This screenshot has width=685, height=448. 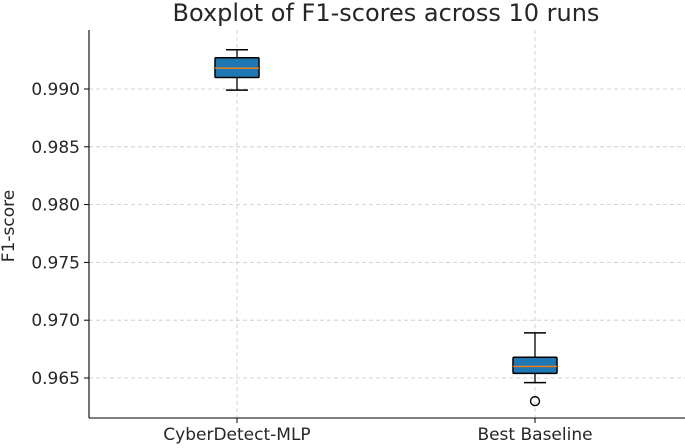 I want to click on chart-title: Boxplot of F1-scores across 10 runs, so click(x=386, y=13).